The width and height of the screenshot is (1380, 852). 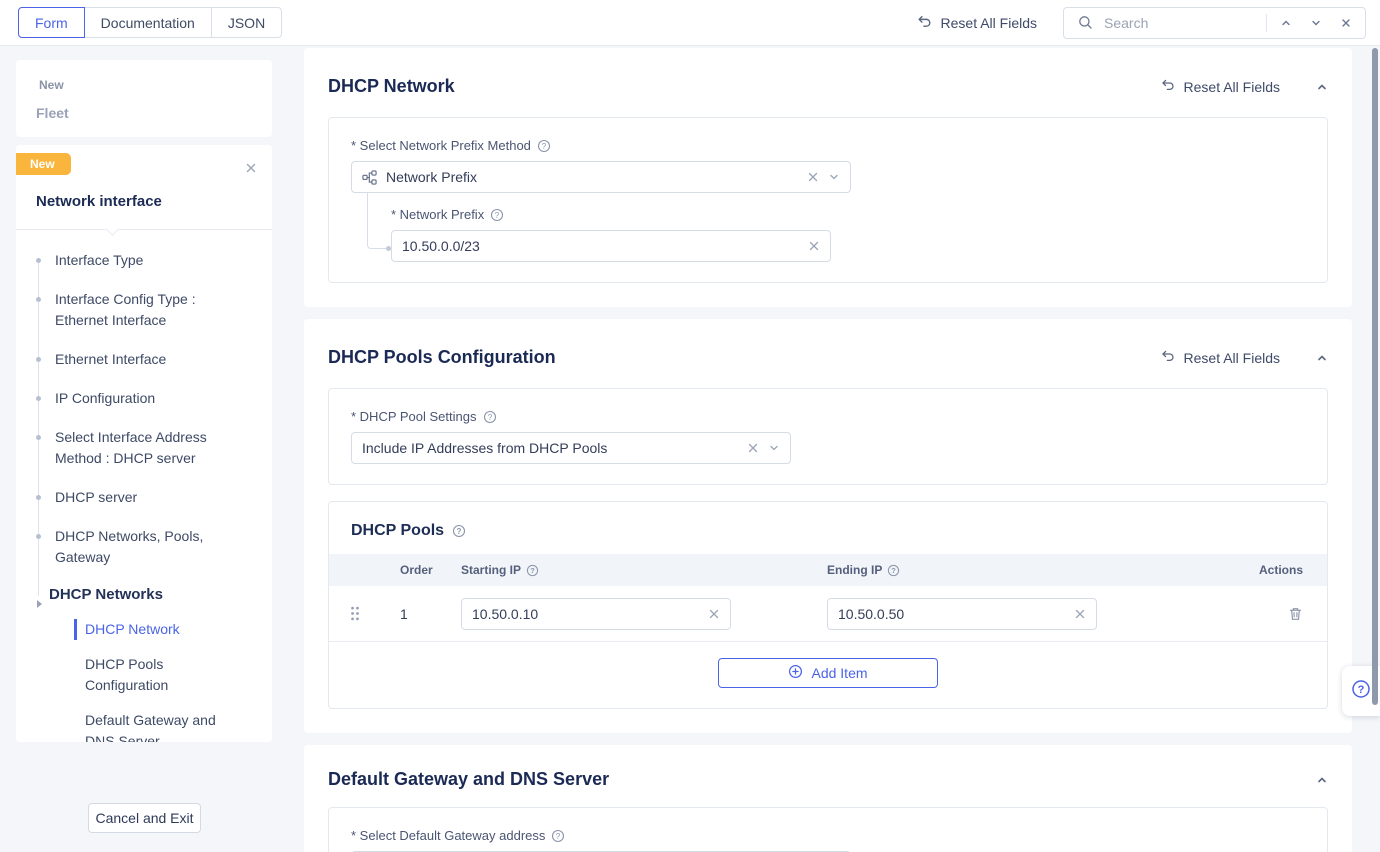 What do you see at coordinates (379, 221) in the screenshot?
I see `nested-field-connector` at bounding box center [379, 221].